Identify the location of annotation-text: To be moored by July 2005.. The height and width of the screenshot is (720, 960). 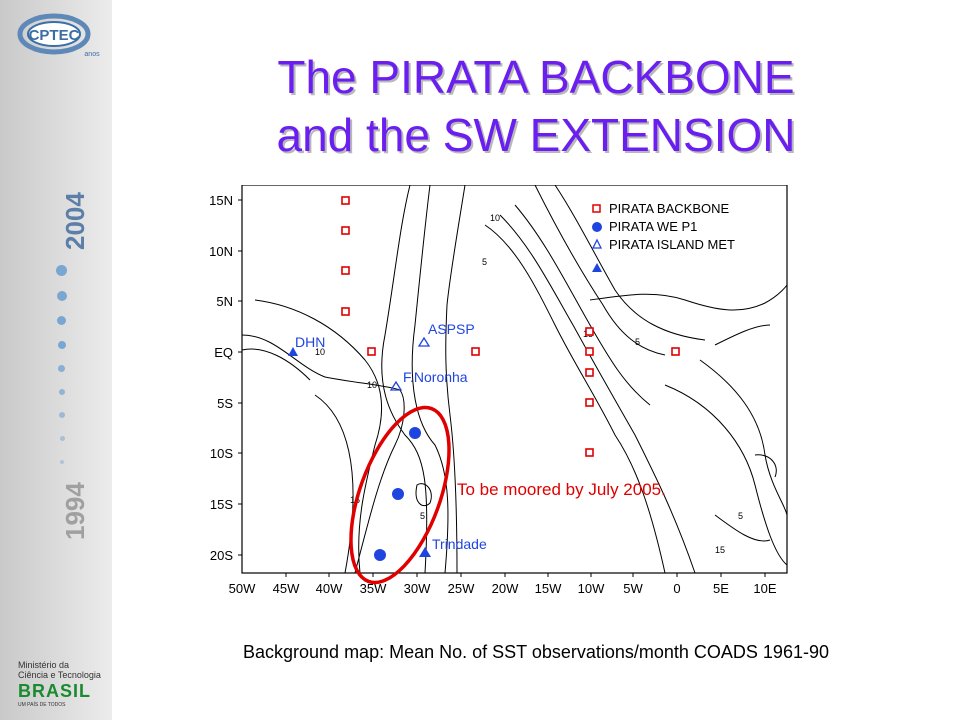
(561, 489).